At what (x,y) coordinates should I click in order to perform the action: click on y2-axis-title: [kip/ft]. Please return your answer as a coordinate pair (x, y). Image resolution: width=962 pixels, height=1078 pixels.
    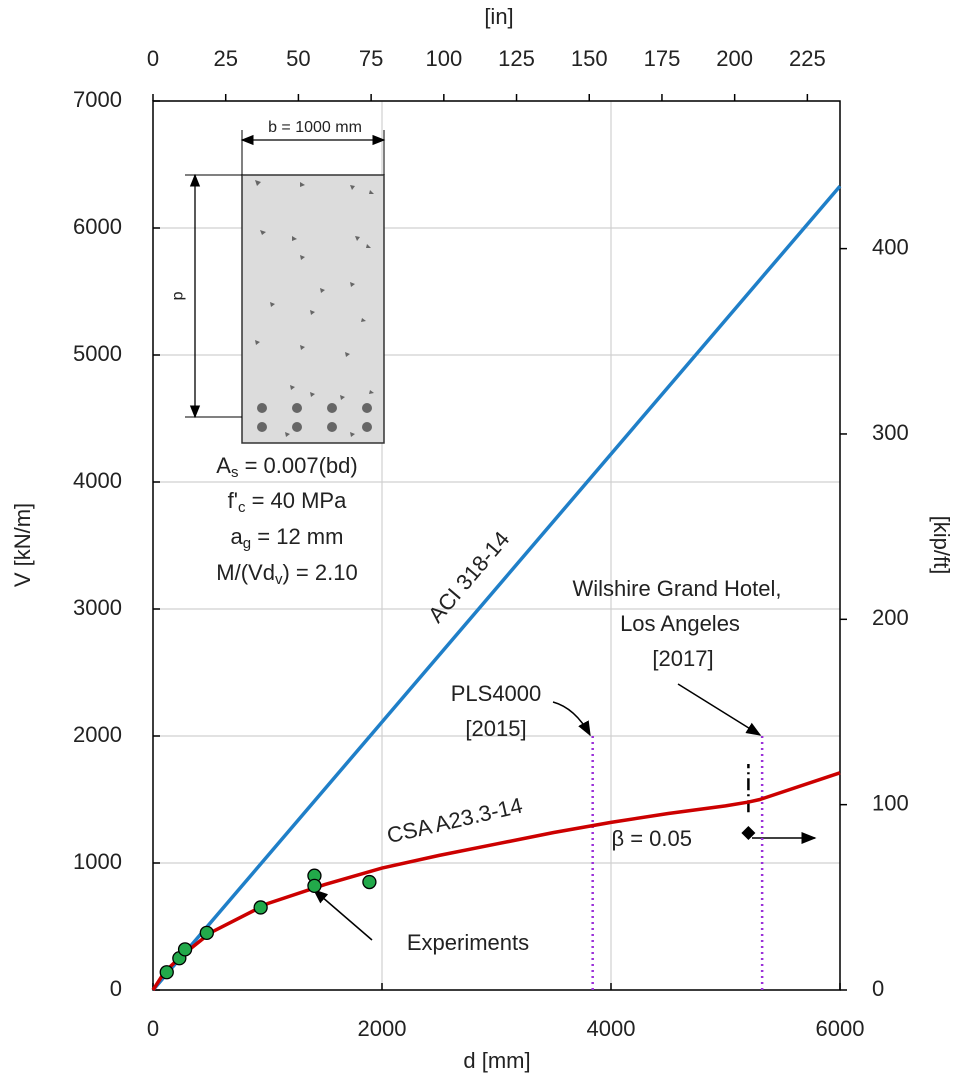
    Looking at the image, I should click on (941, 545).